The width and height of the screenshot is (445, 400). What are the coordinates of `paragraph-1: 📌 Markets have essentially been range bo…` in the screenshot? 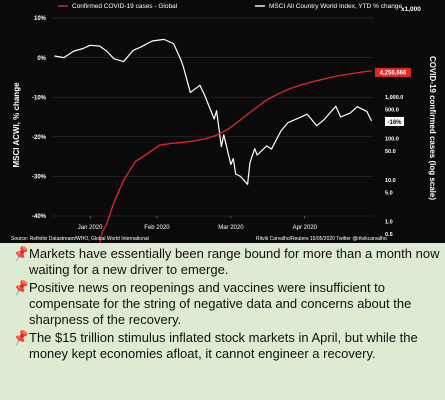 It's located at (226, 261).